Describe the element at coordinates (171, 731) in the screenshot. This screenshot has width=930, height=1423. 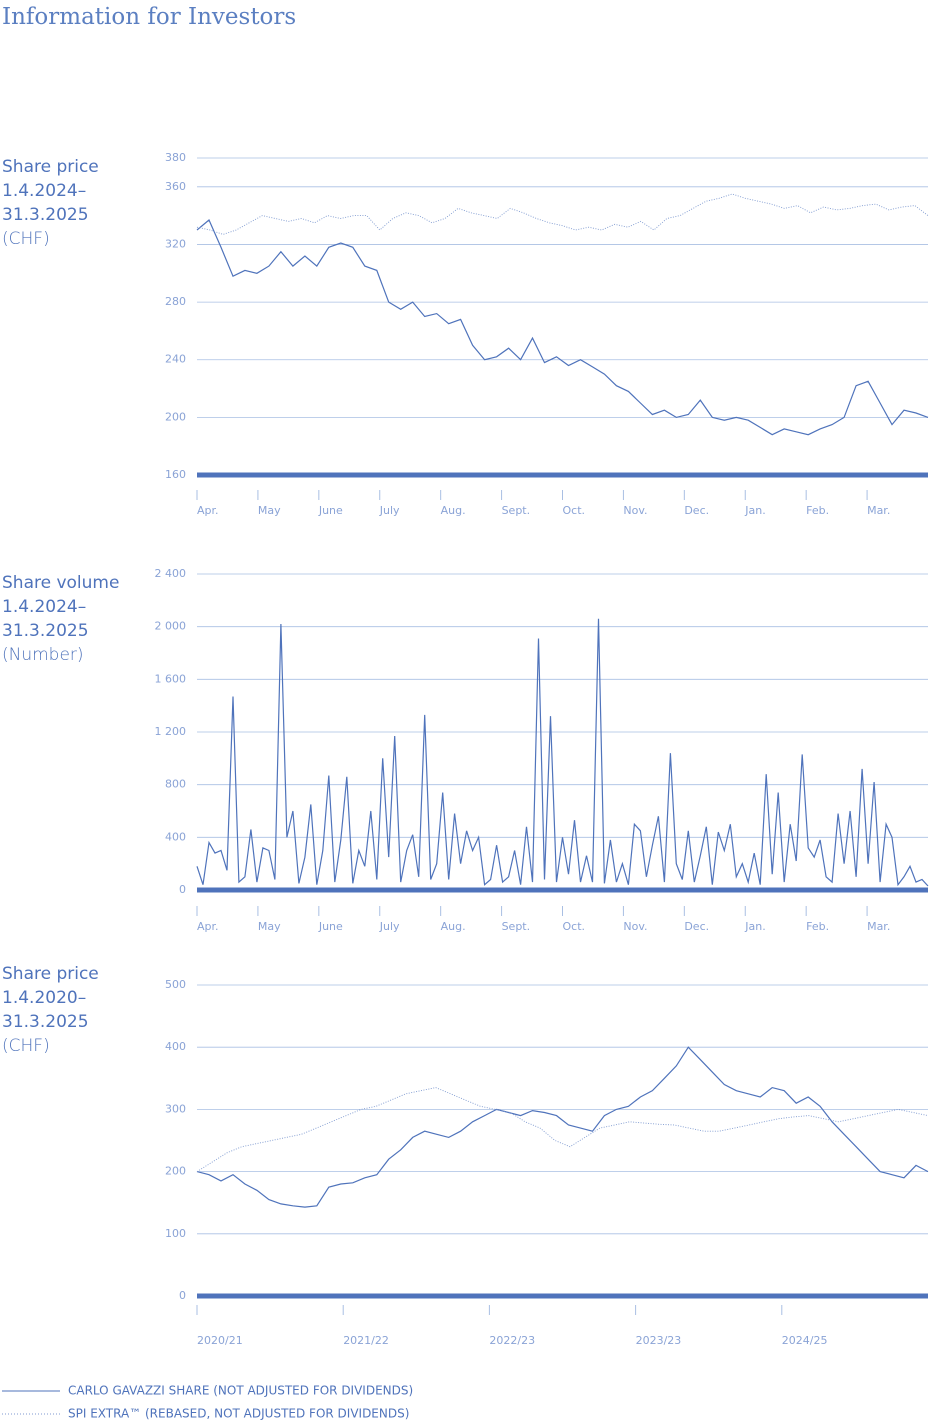
I see `y-tick-label: 1 200` at that location.